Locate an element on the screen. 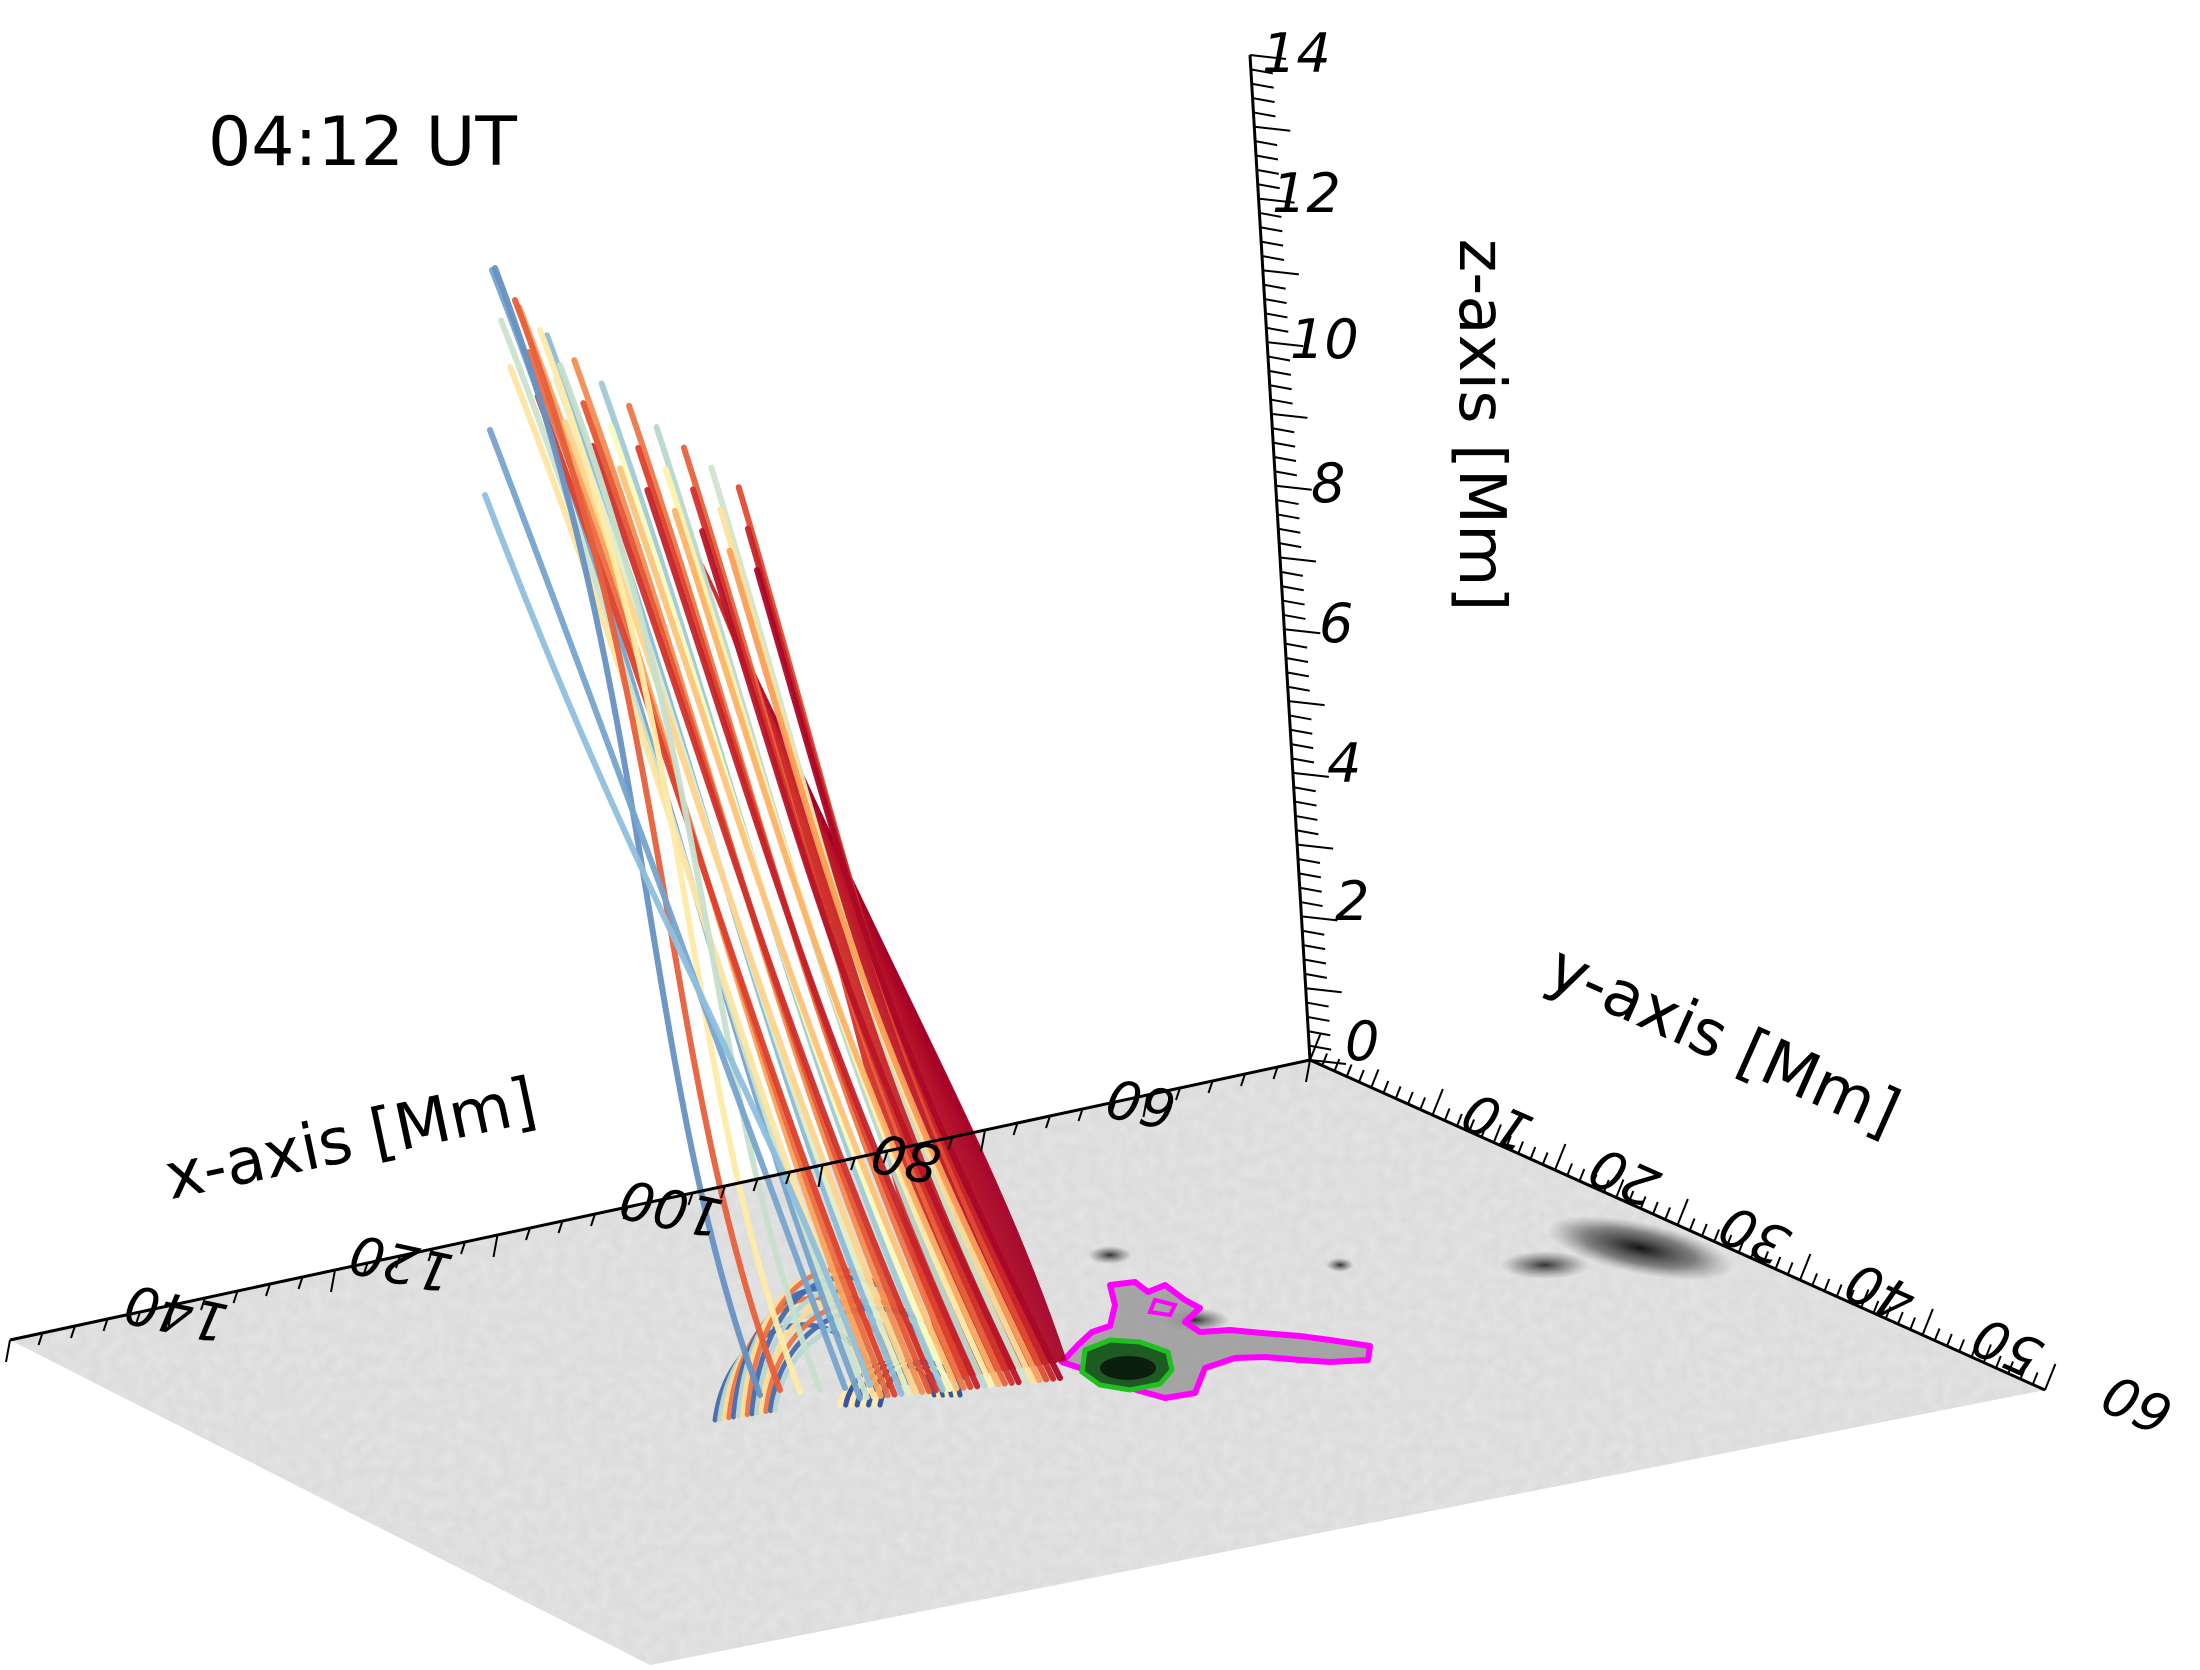  y-axis-label: y-axis [Mm] is located at coordinates (1724, 1041).